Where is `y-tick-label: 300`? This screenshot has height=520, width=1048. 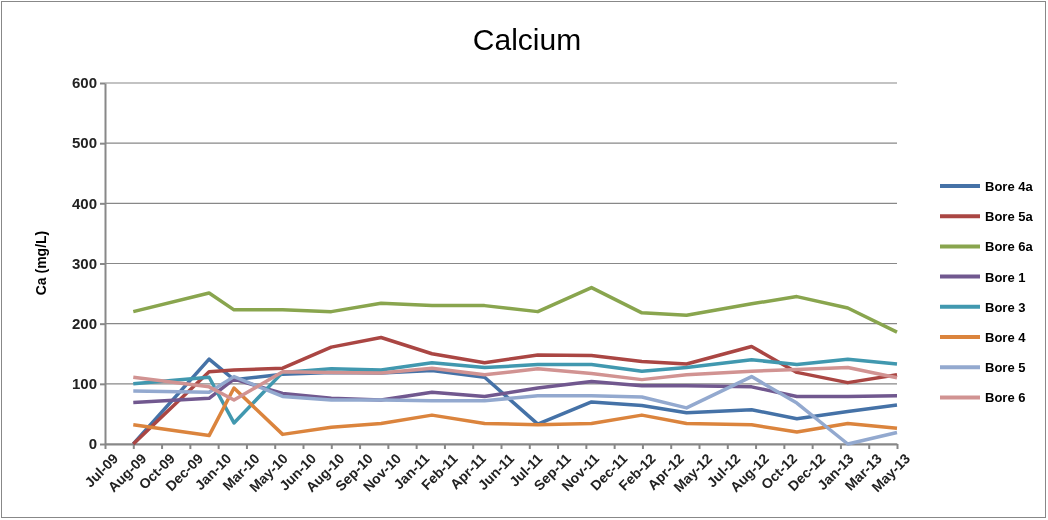 y-tick-label: 300 is located at coordinates (84, 263).